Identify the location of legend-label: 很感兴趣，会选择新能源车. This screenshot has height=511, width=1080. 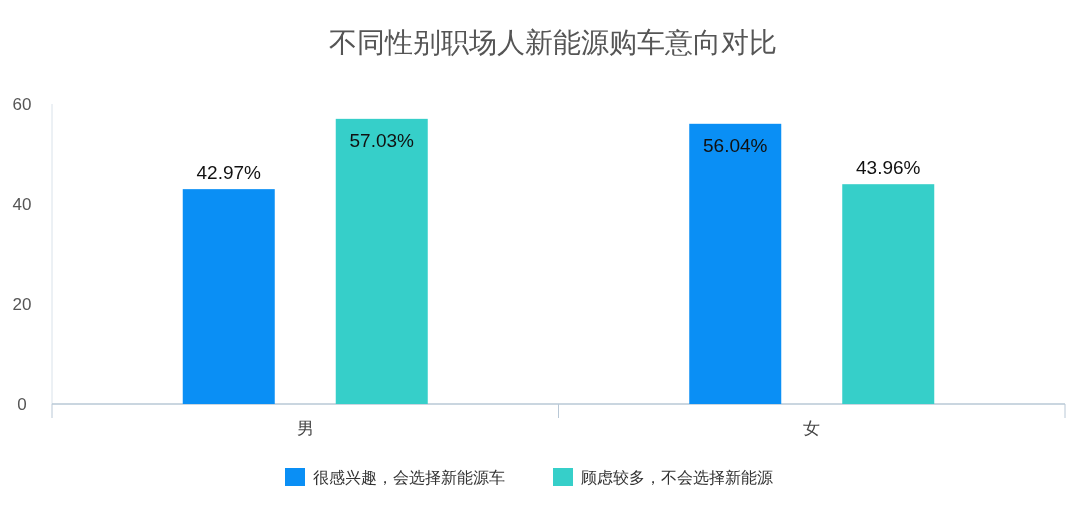
(409, 477).